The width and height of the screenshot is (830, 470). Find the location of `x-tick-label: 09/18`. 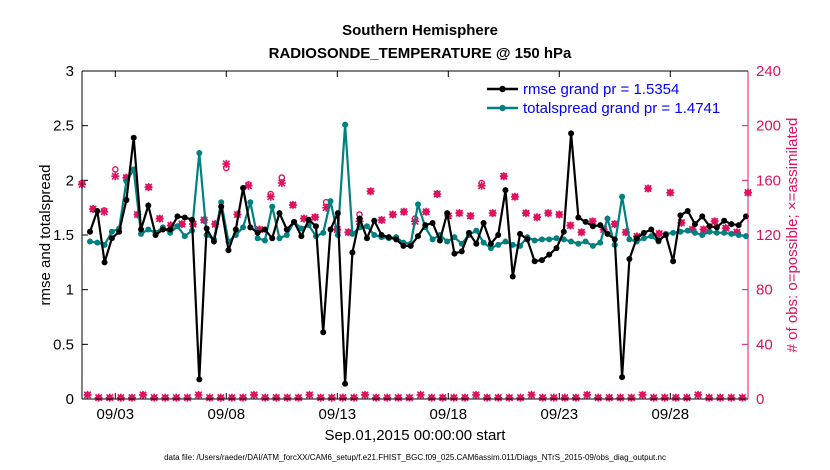

x-tick-label: 09/18 is located at coordinates (449, 414).